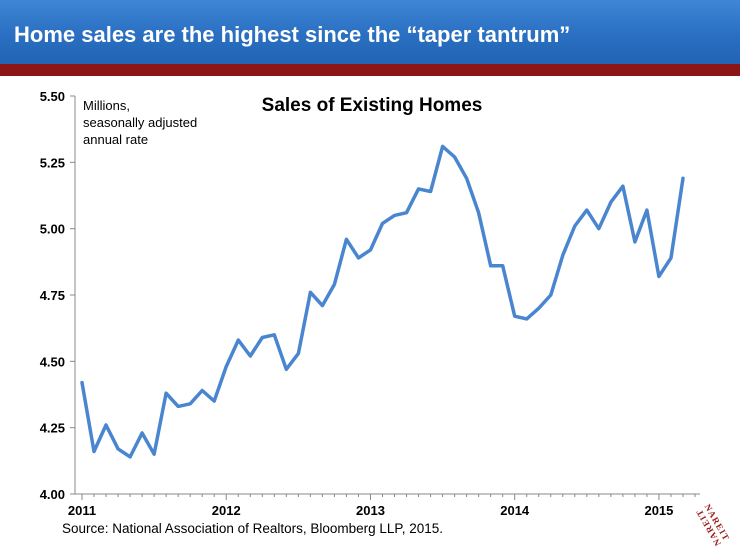 The height and width of the screenshot is (555, 740). Describe the element at coordinates (140, 122) in the screenshot. I see `unit-note-line-2: seasonally adjusted` at that location.